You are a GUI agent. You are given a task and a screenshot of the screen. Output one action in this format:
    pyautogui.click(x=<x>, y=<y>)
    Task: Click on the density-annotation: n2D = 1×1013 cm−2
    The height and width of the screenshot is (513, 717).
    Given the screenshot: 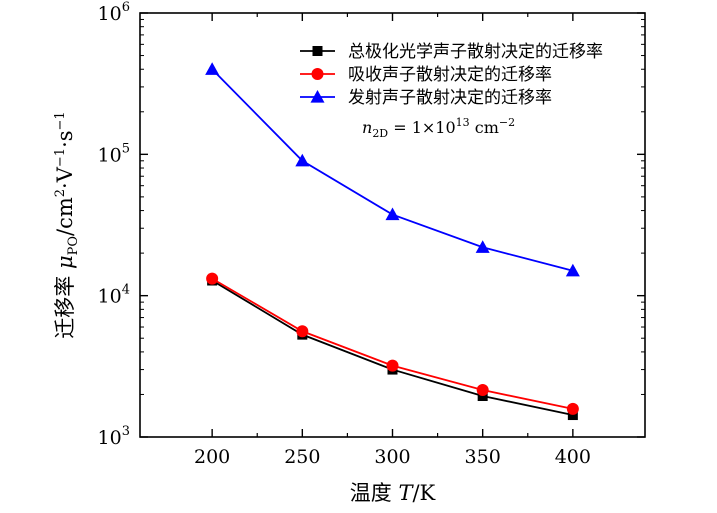 What is the action you would take?
    pyautogui.click(x=438, y=128)
    